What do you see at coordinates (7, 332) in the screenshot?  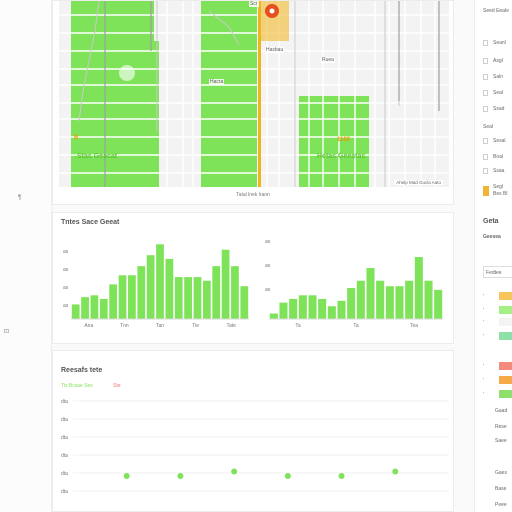 I see `rail-mark: ⊡` at bounding box center [7, 332].